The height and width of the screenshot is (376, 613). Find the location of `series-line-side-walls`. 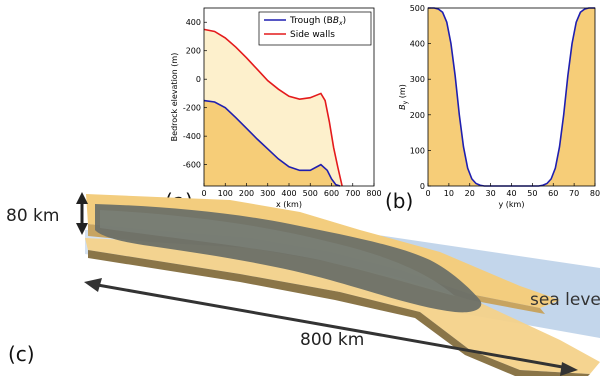

series-line-side-walls is located at coordinates (273, 107).